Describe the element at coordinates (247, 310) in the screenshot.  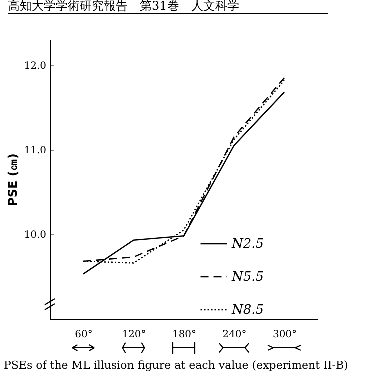
I see `legend-label: N8.5` at that location.